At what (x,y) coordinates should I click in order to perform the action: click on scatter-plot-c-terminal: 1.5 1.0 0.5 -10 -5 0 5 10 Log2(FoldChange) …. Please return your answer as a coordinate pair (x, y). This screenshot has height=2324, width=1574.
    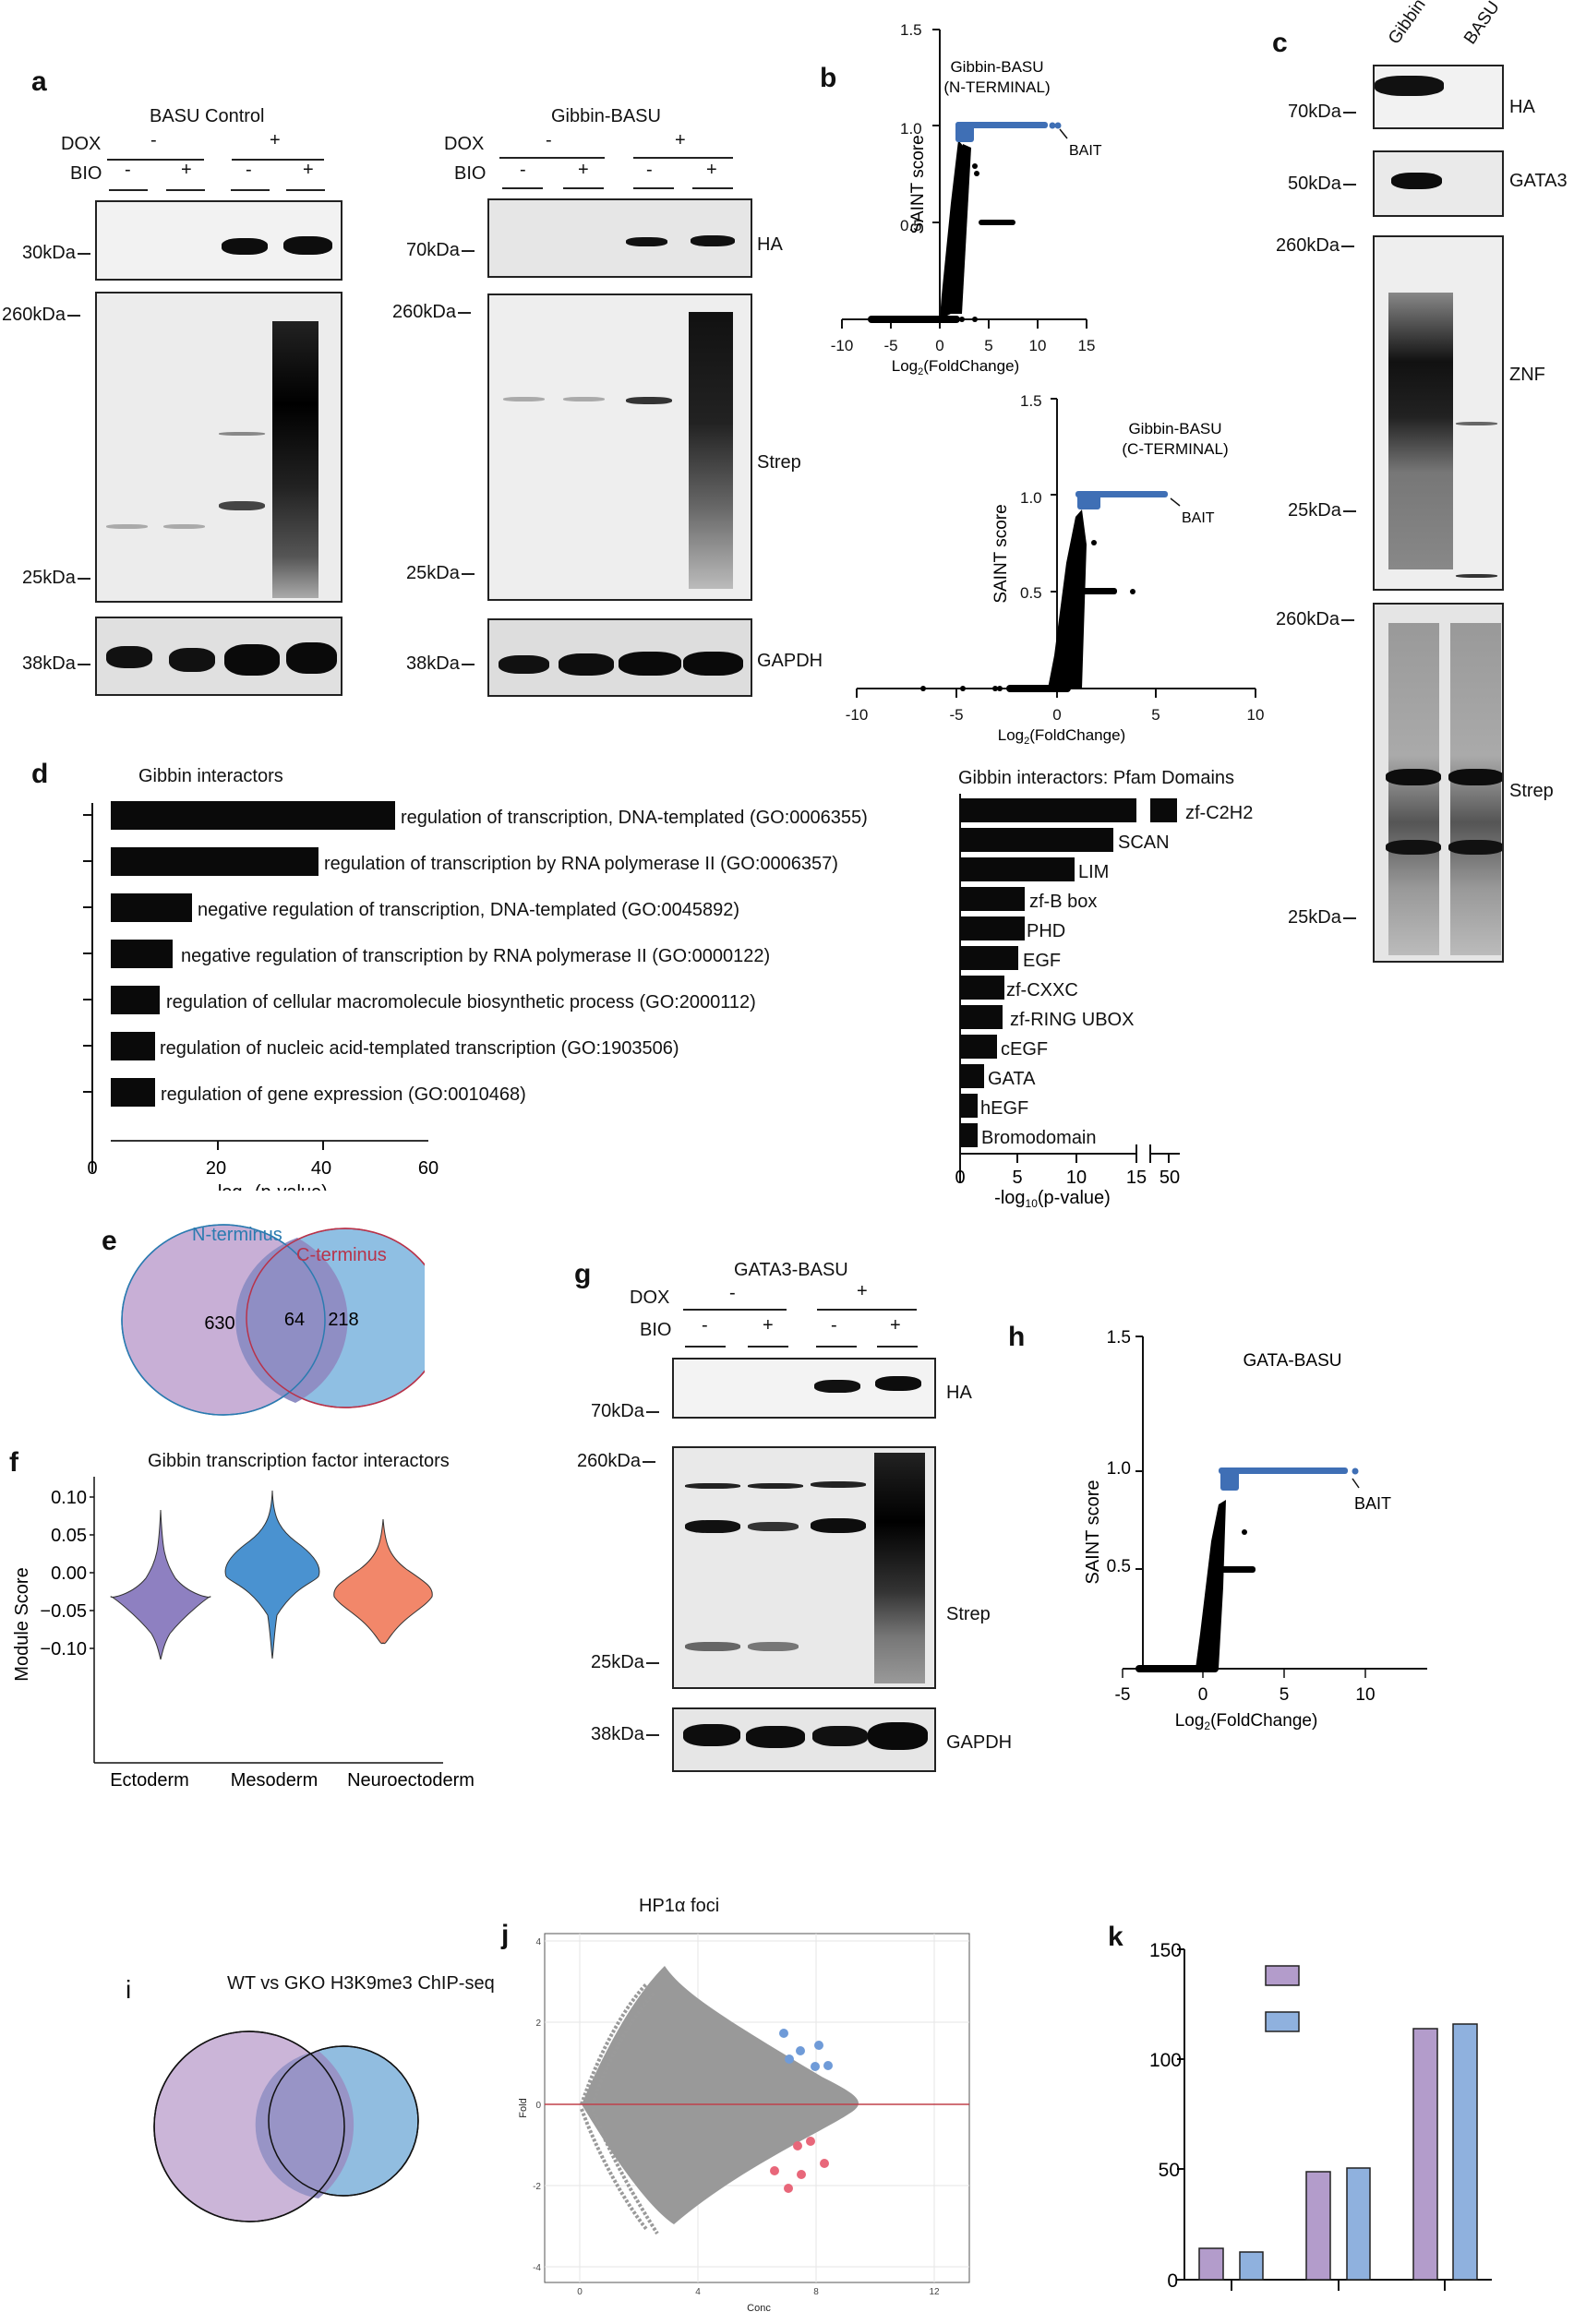
    Looking at the image, I should click on (1055, 569).